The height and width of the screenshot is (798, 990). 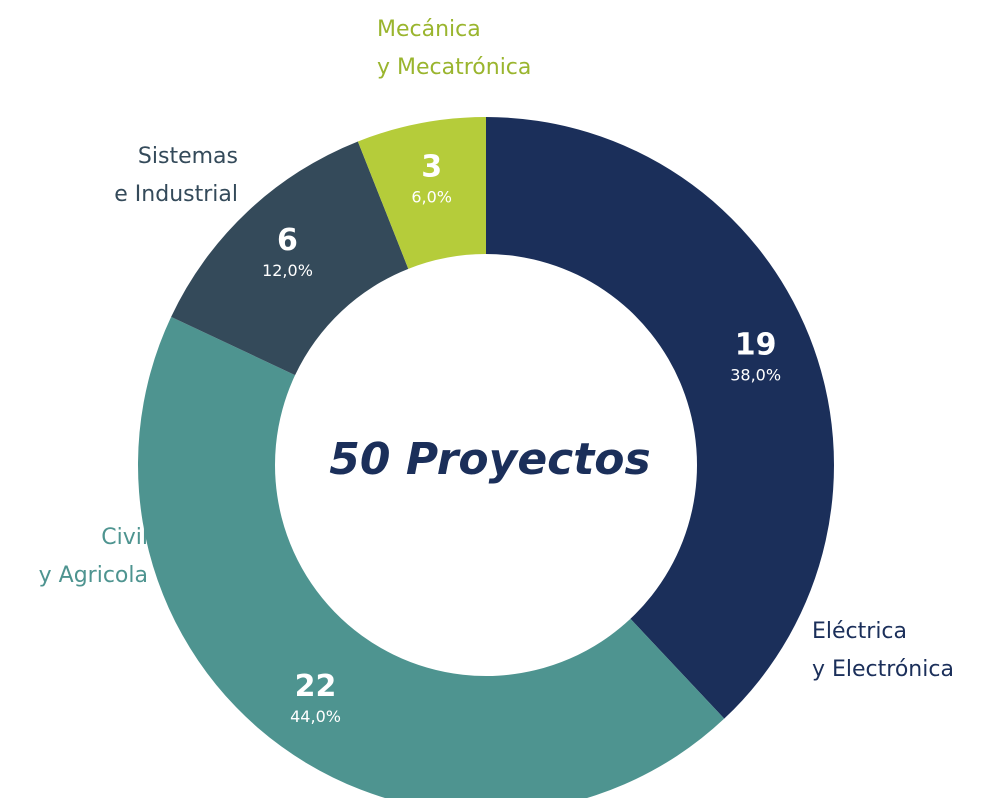 I want to click on category-label: Sistemas, so click(x=188, y=156).